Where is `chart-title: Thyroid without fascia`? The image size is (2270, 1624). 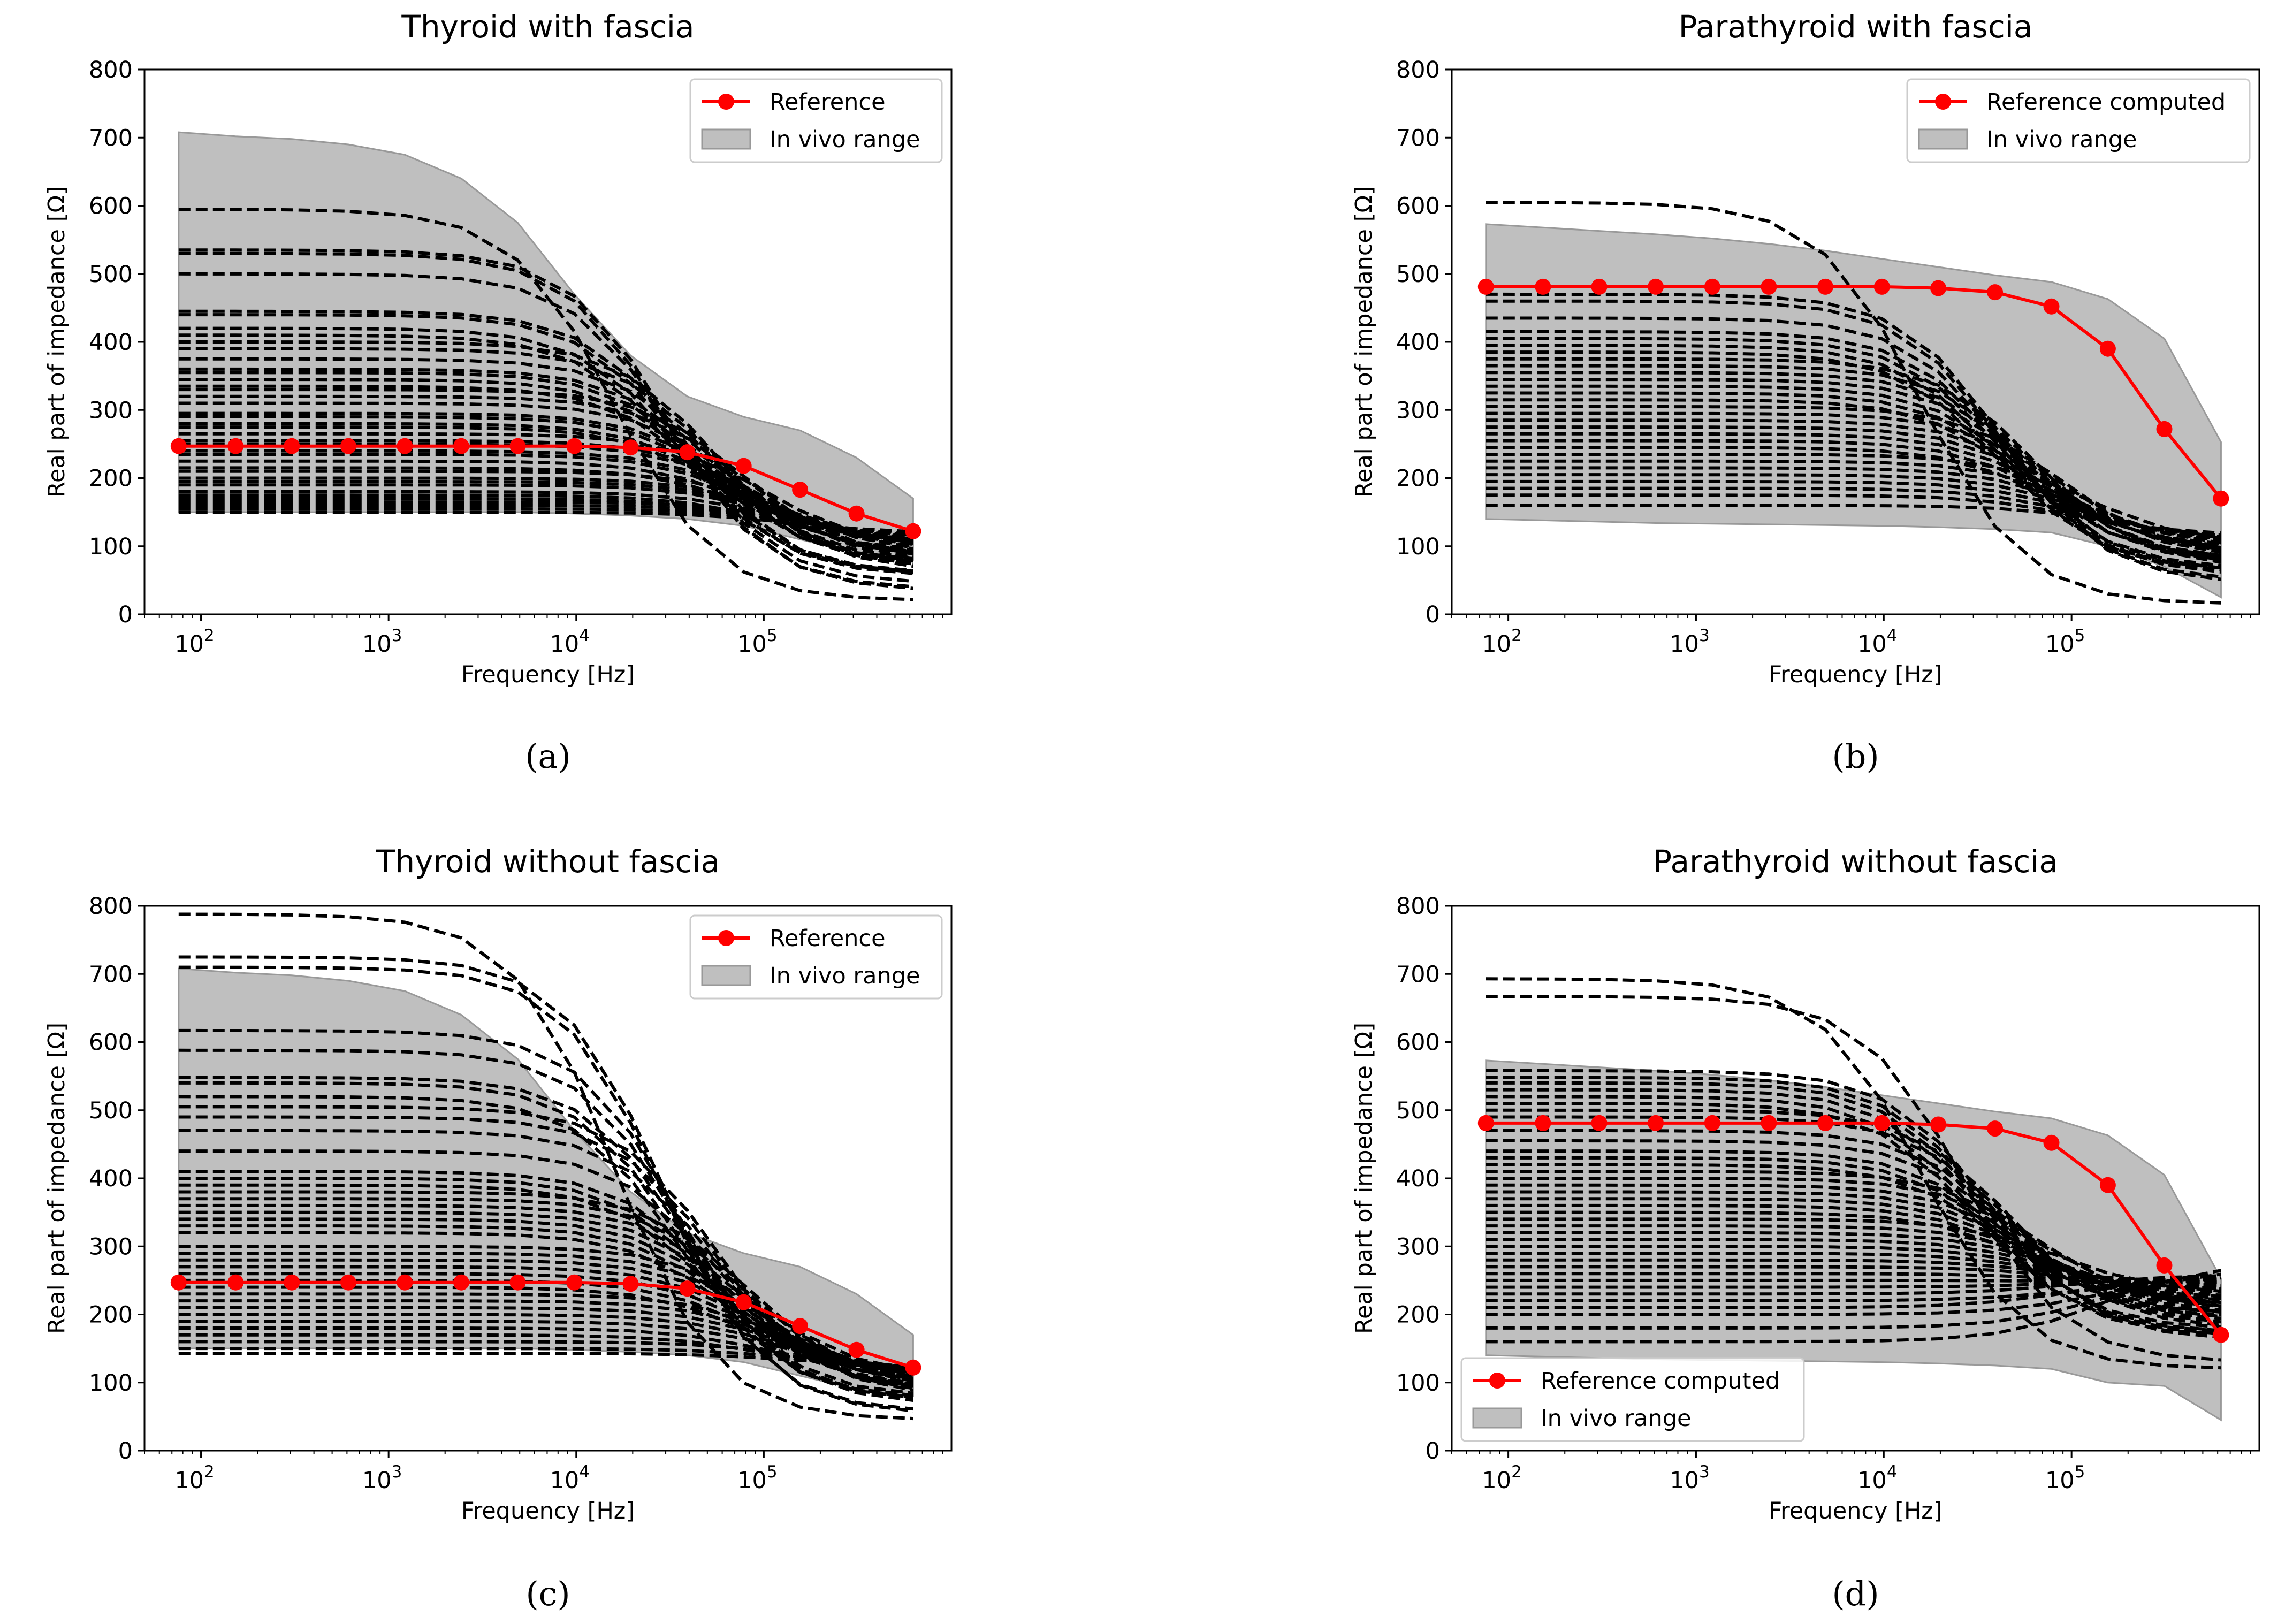
chart-title: Thyroid without fascia is located at coordinates (548, 862).